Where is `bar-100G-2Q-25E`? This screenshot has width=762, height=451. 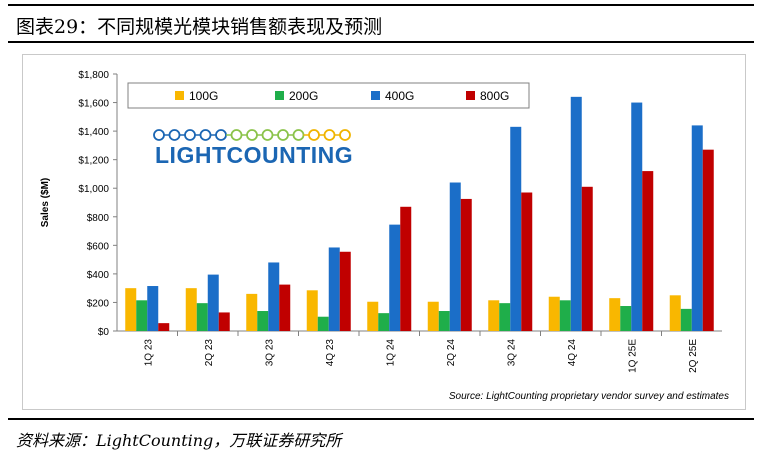
bar-100G-2Q-25E is located at coordinates (675, 313).